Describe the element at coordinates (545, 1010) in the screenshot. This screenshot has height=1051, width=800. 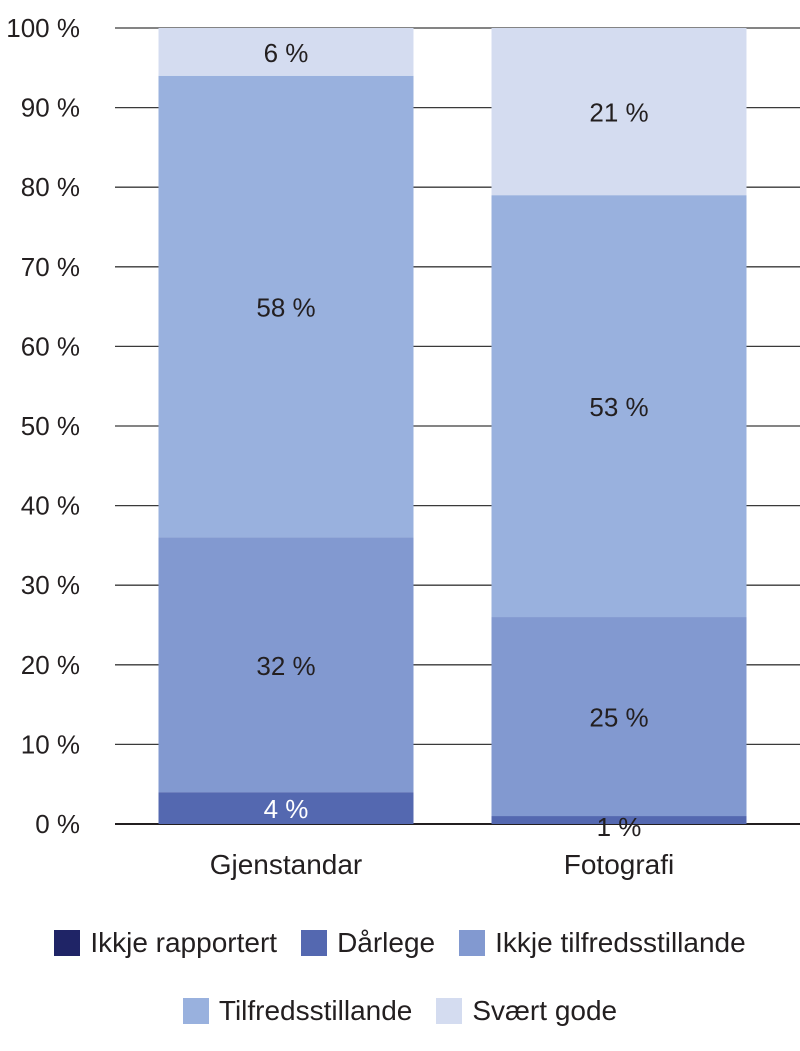
I see `legend-label: Svært gode` at that location.